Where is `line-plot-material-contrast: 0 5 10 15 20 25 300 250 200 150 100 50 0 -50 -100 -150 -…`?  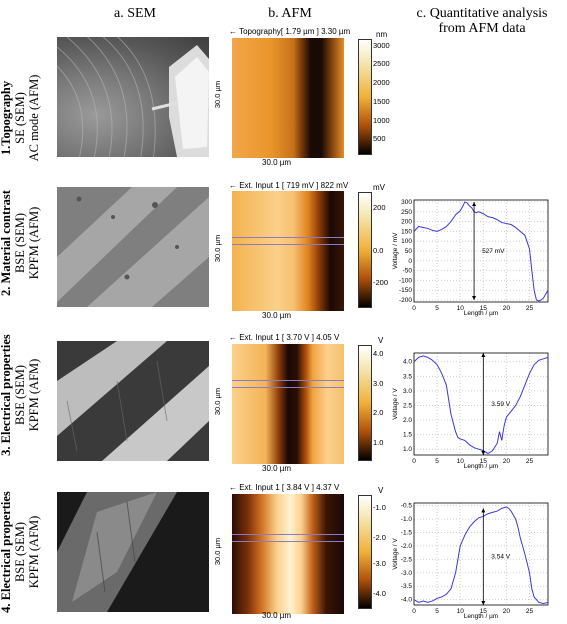
line-plot-material-contrast: 0 5 10 15 20 25 300 250 200 150 100 50 0 -50 -100 -150 -… is located at coordinates (470, 258).